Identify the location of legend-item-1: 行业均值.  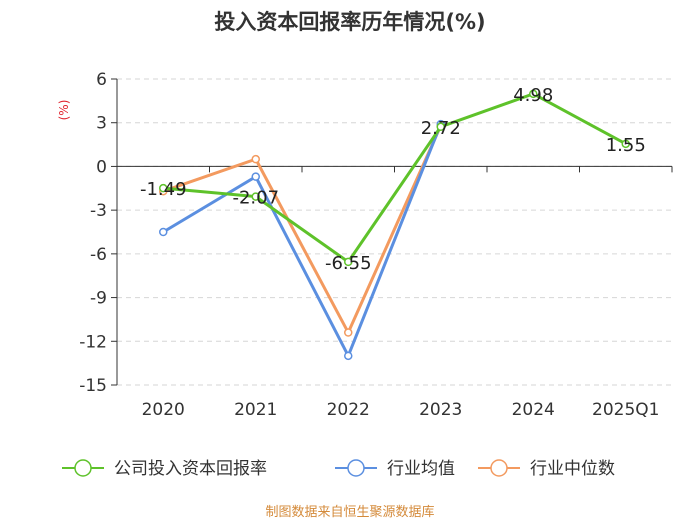
(395, 469).